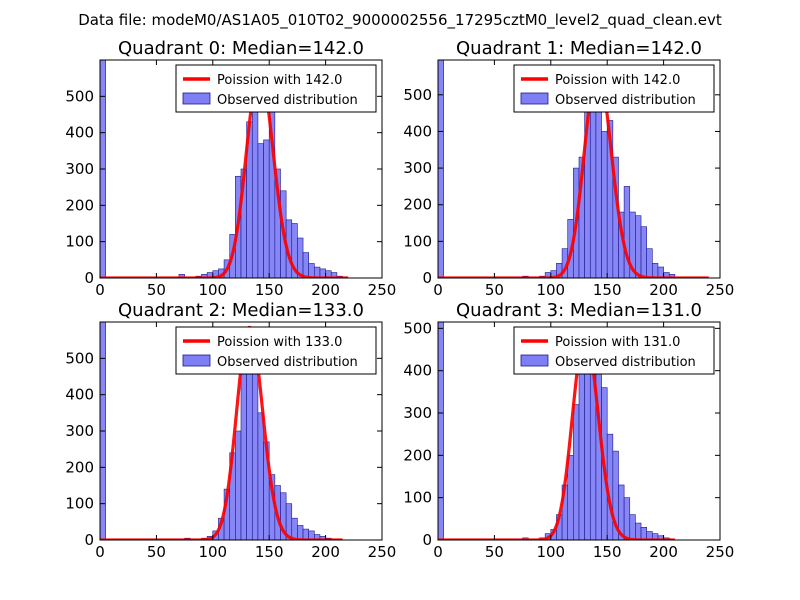  I want to click on chart-title: Quadrant 0: Median=142.0, so click(241, 48).